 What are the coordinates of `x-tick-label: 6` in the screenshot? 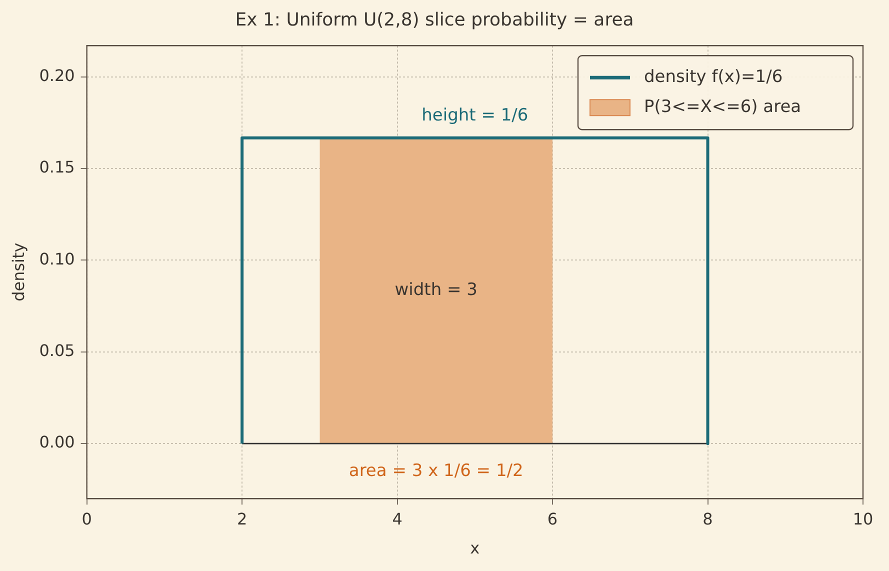 It's located at (552, 518).